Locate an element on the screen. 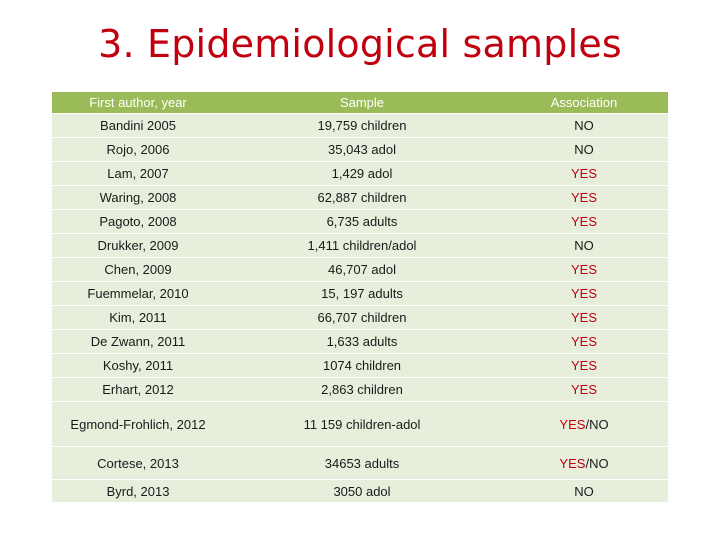 The height and width of the screenshot is (540, 720). cell-sample: 35,043 adol is located at coordinates (362, 149).